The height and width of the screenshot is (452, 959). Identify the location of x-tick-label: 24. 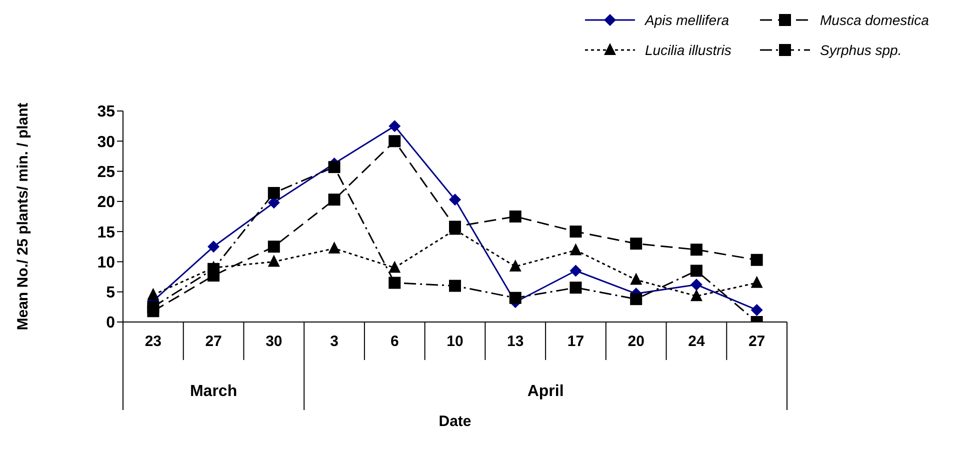
(697, 341).